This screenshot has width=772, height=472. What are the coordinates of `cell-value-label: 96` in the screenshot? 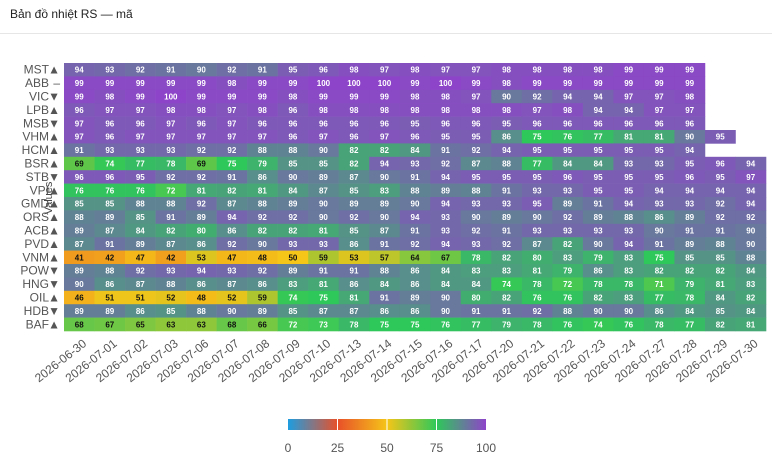 It's located at (689, 177).